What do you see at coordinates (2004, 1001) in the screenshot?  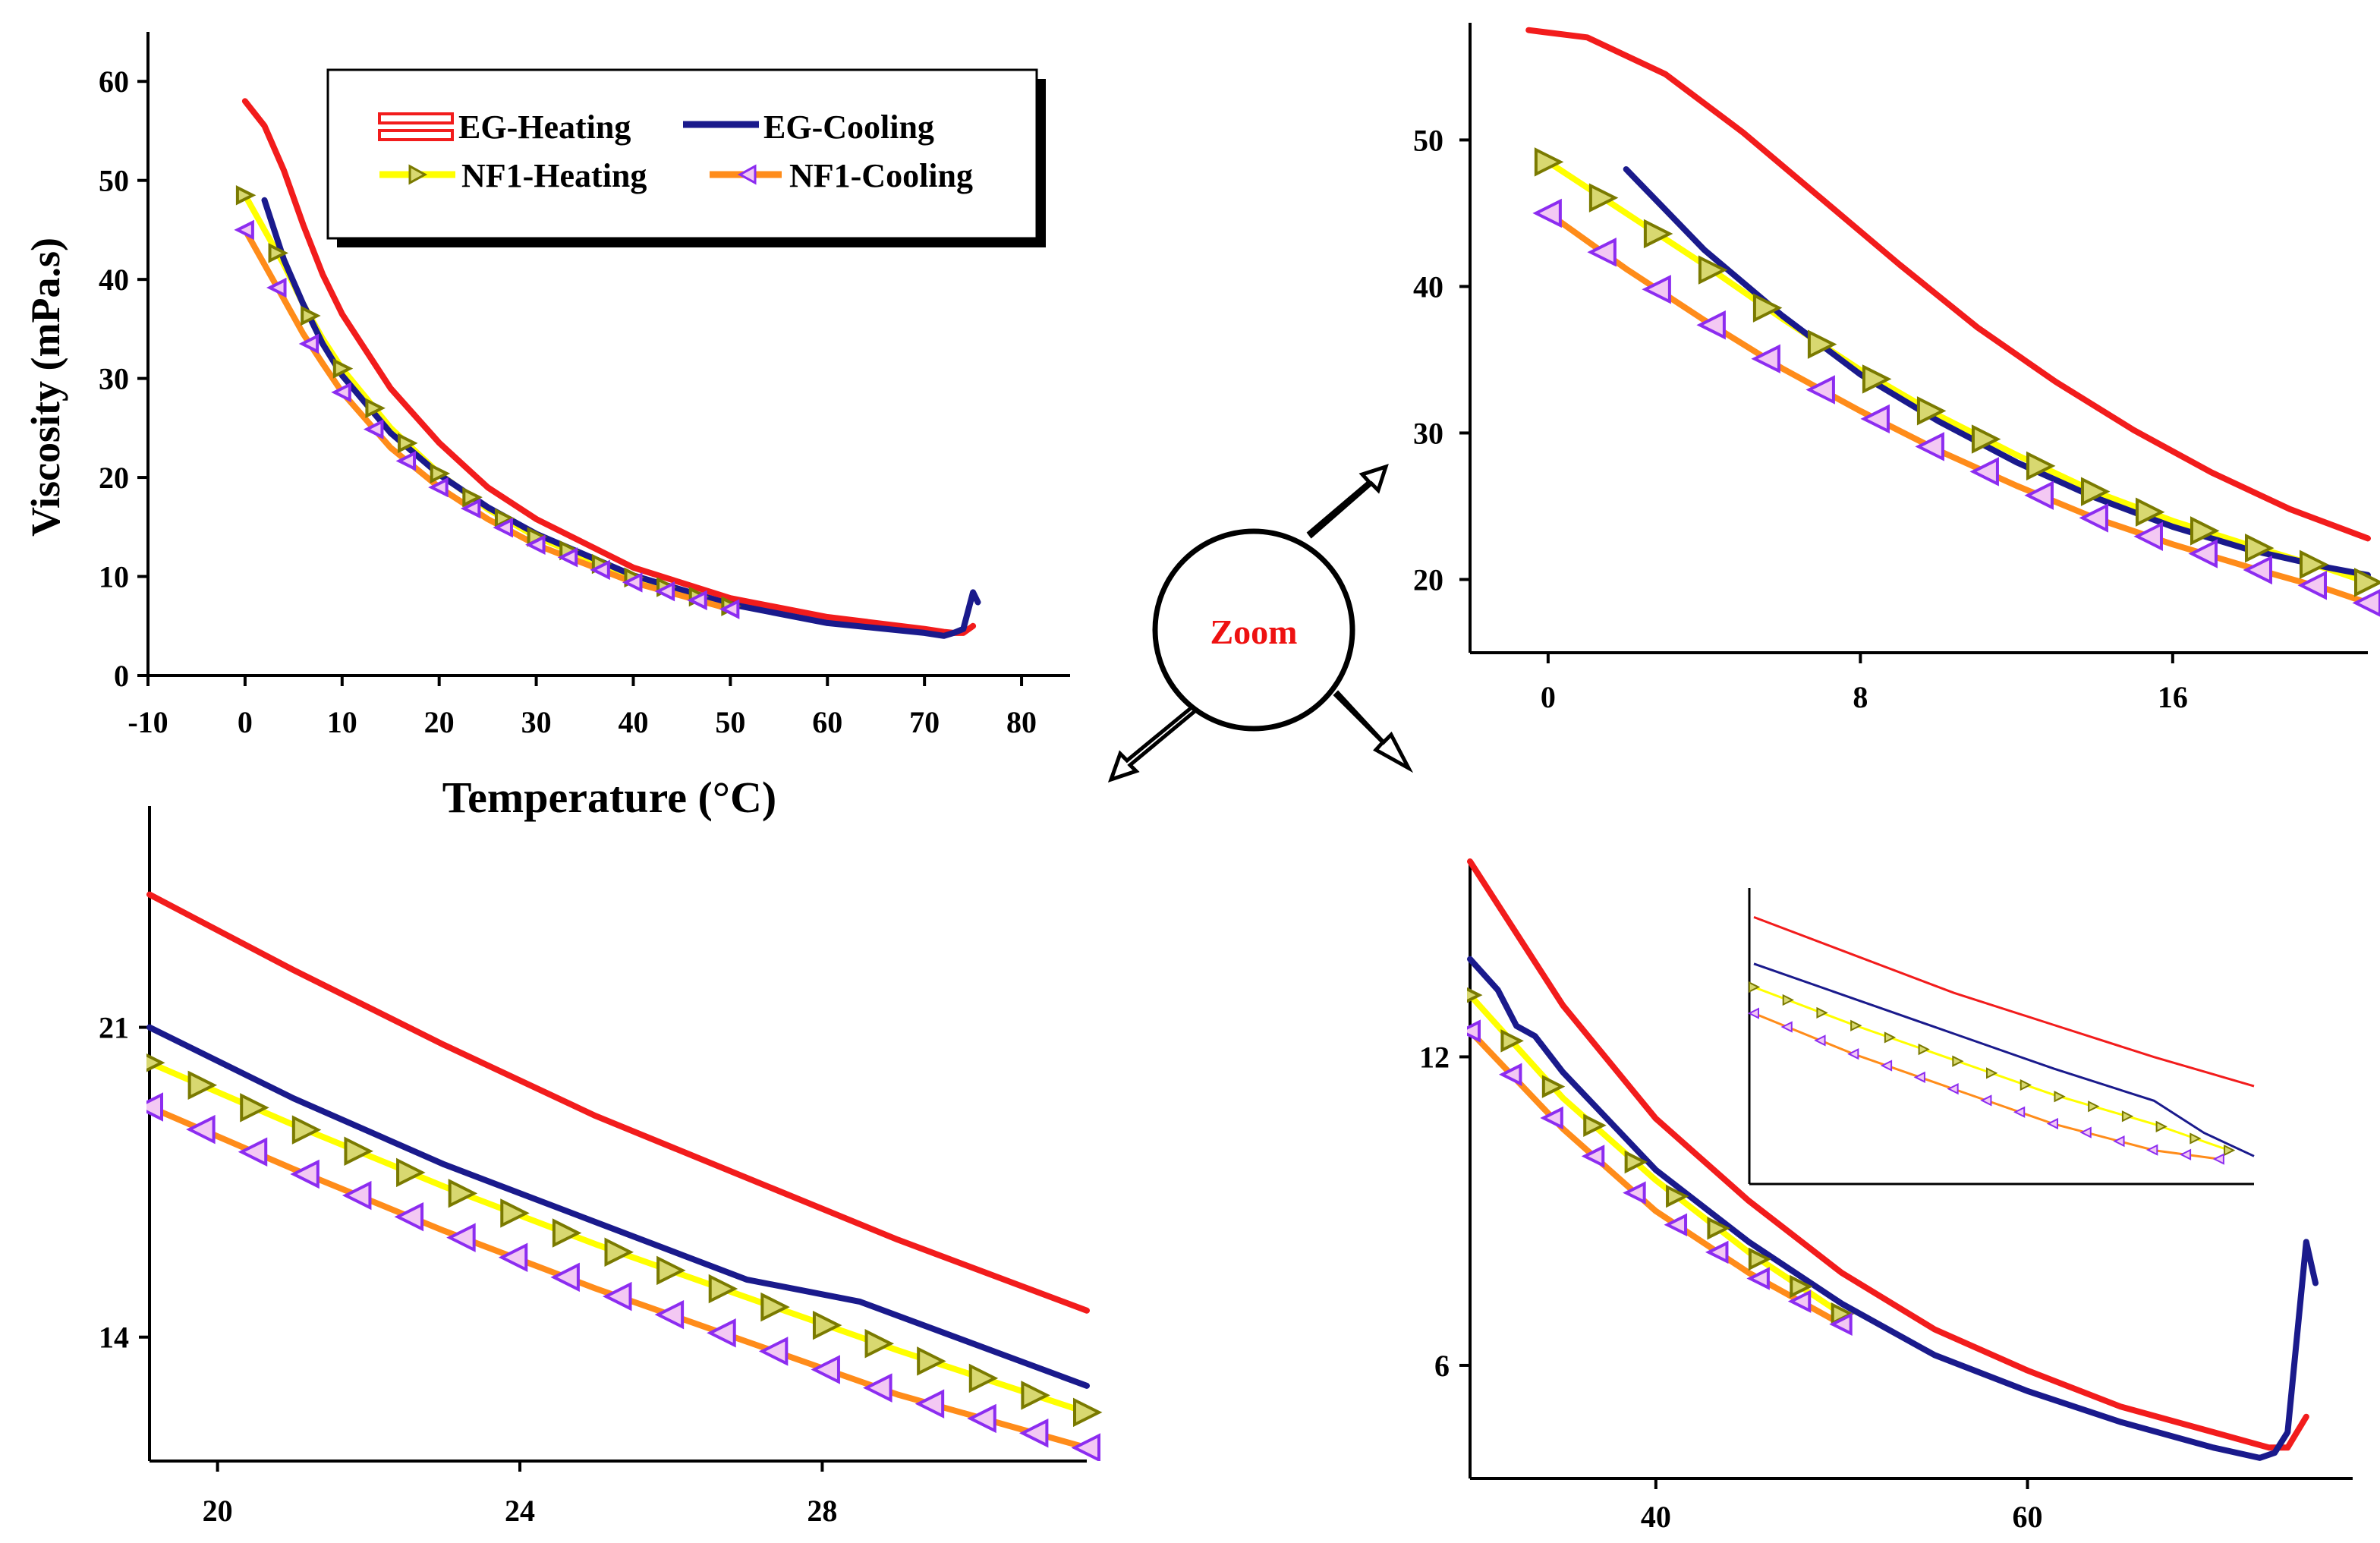 I see `inset-series-line-eg-heating` at bounding box center [2004, 1001].